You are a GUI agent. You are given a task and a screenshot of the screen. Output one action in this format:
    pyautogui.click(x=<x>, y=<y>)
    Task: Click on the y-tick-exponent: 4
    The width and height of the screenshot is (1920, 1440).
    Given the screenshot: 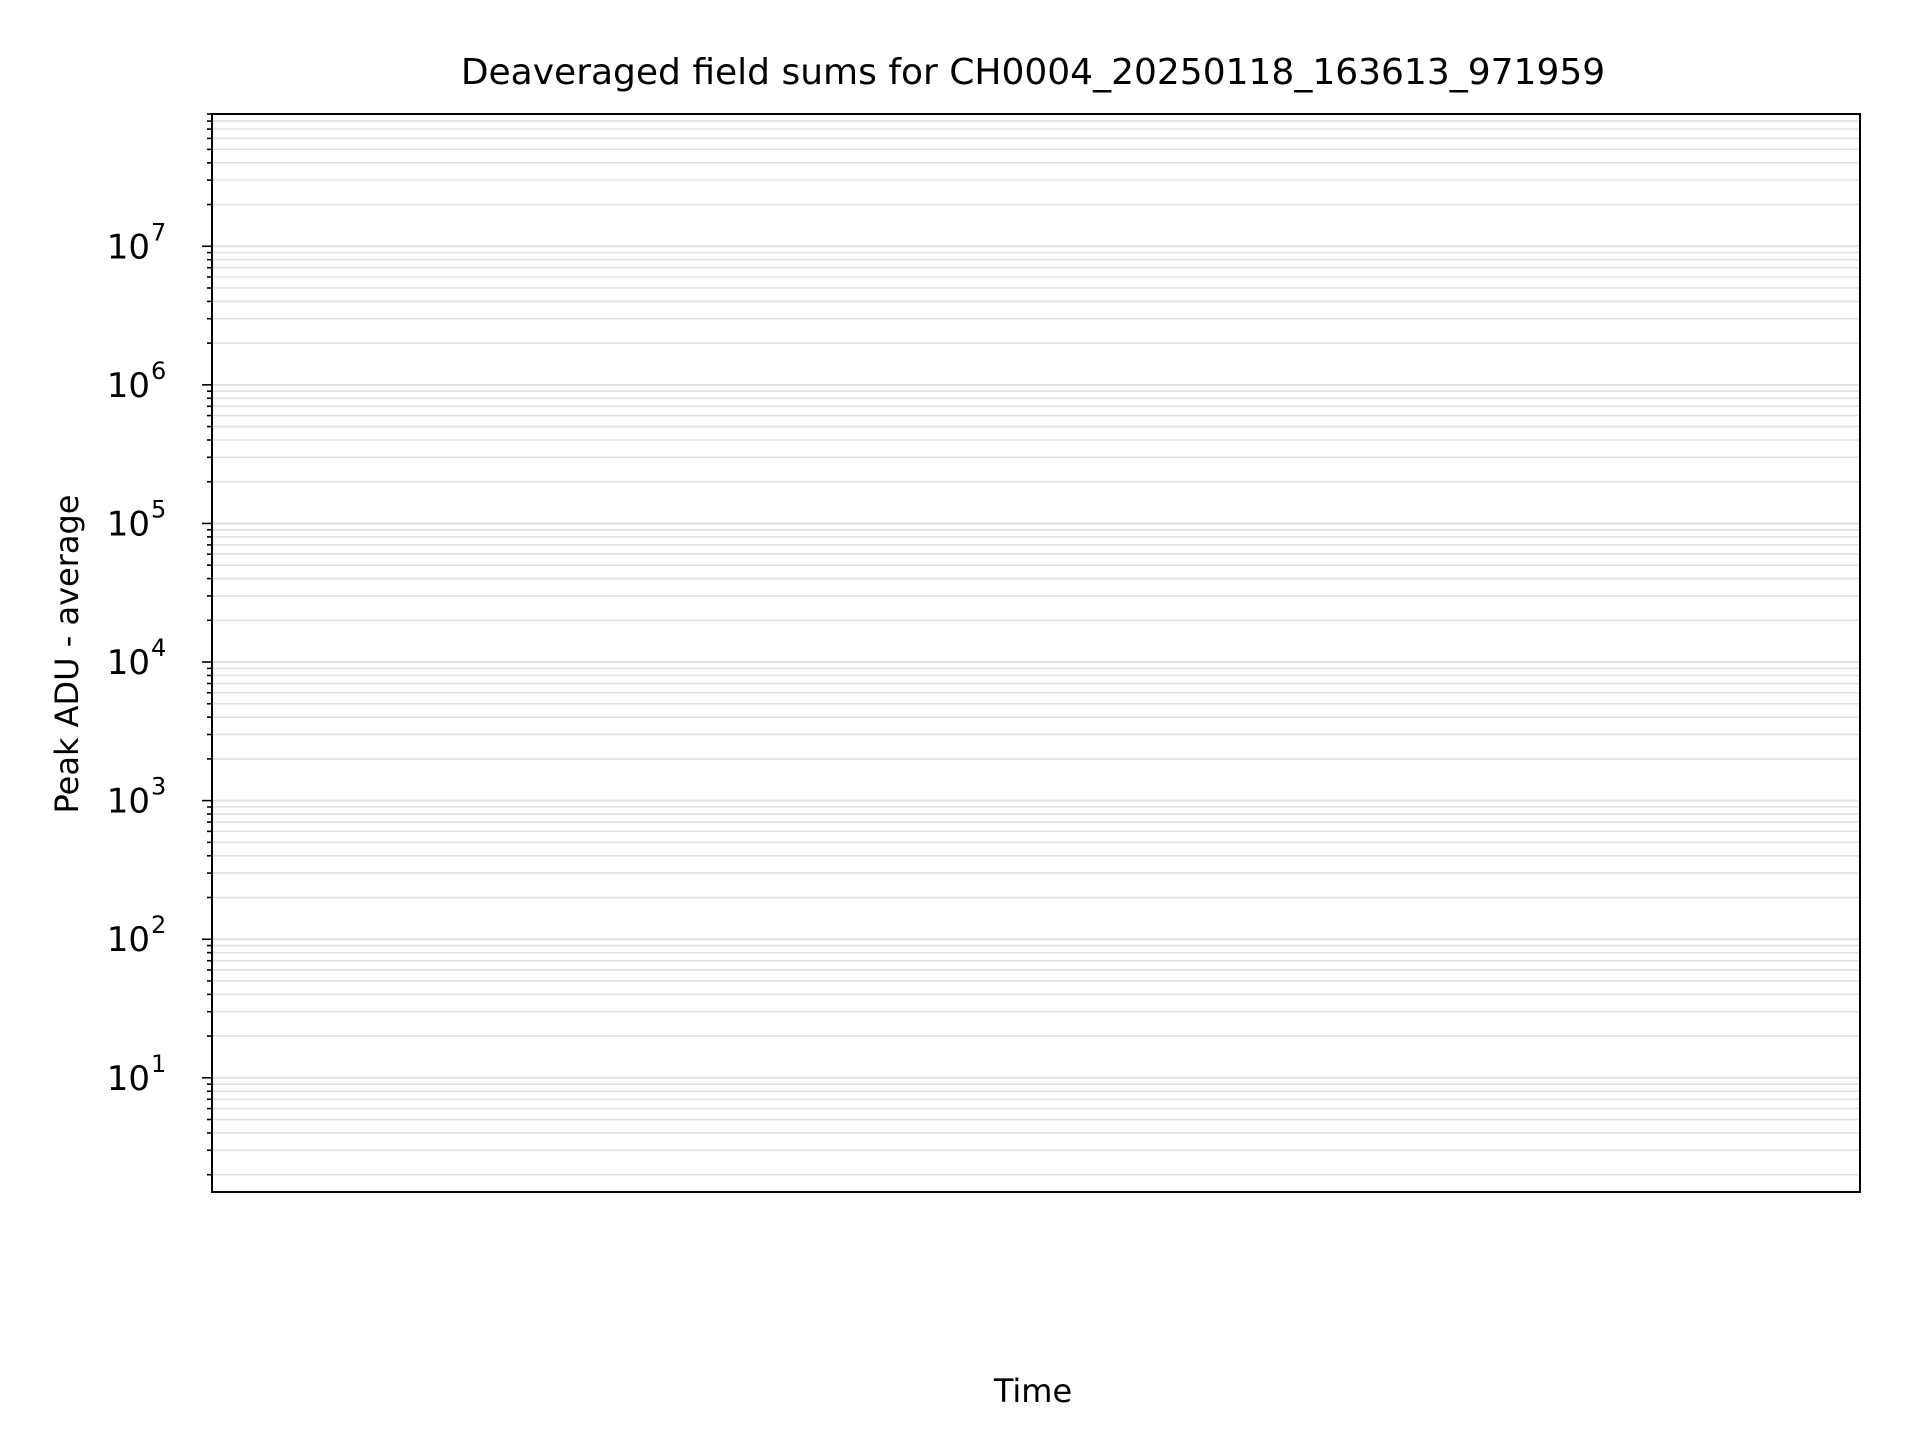 What is the action you would take?
    pyautogui.click(x=158, y=648)
    